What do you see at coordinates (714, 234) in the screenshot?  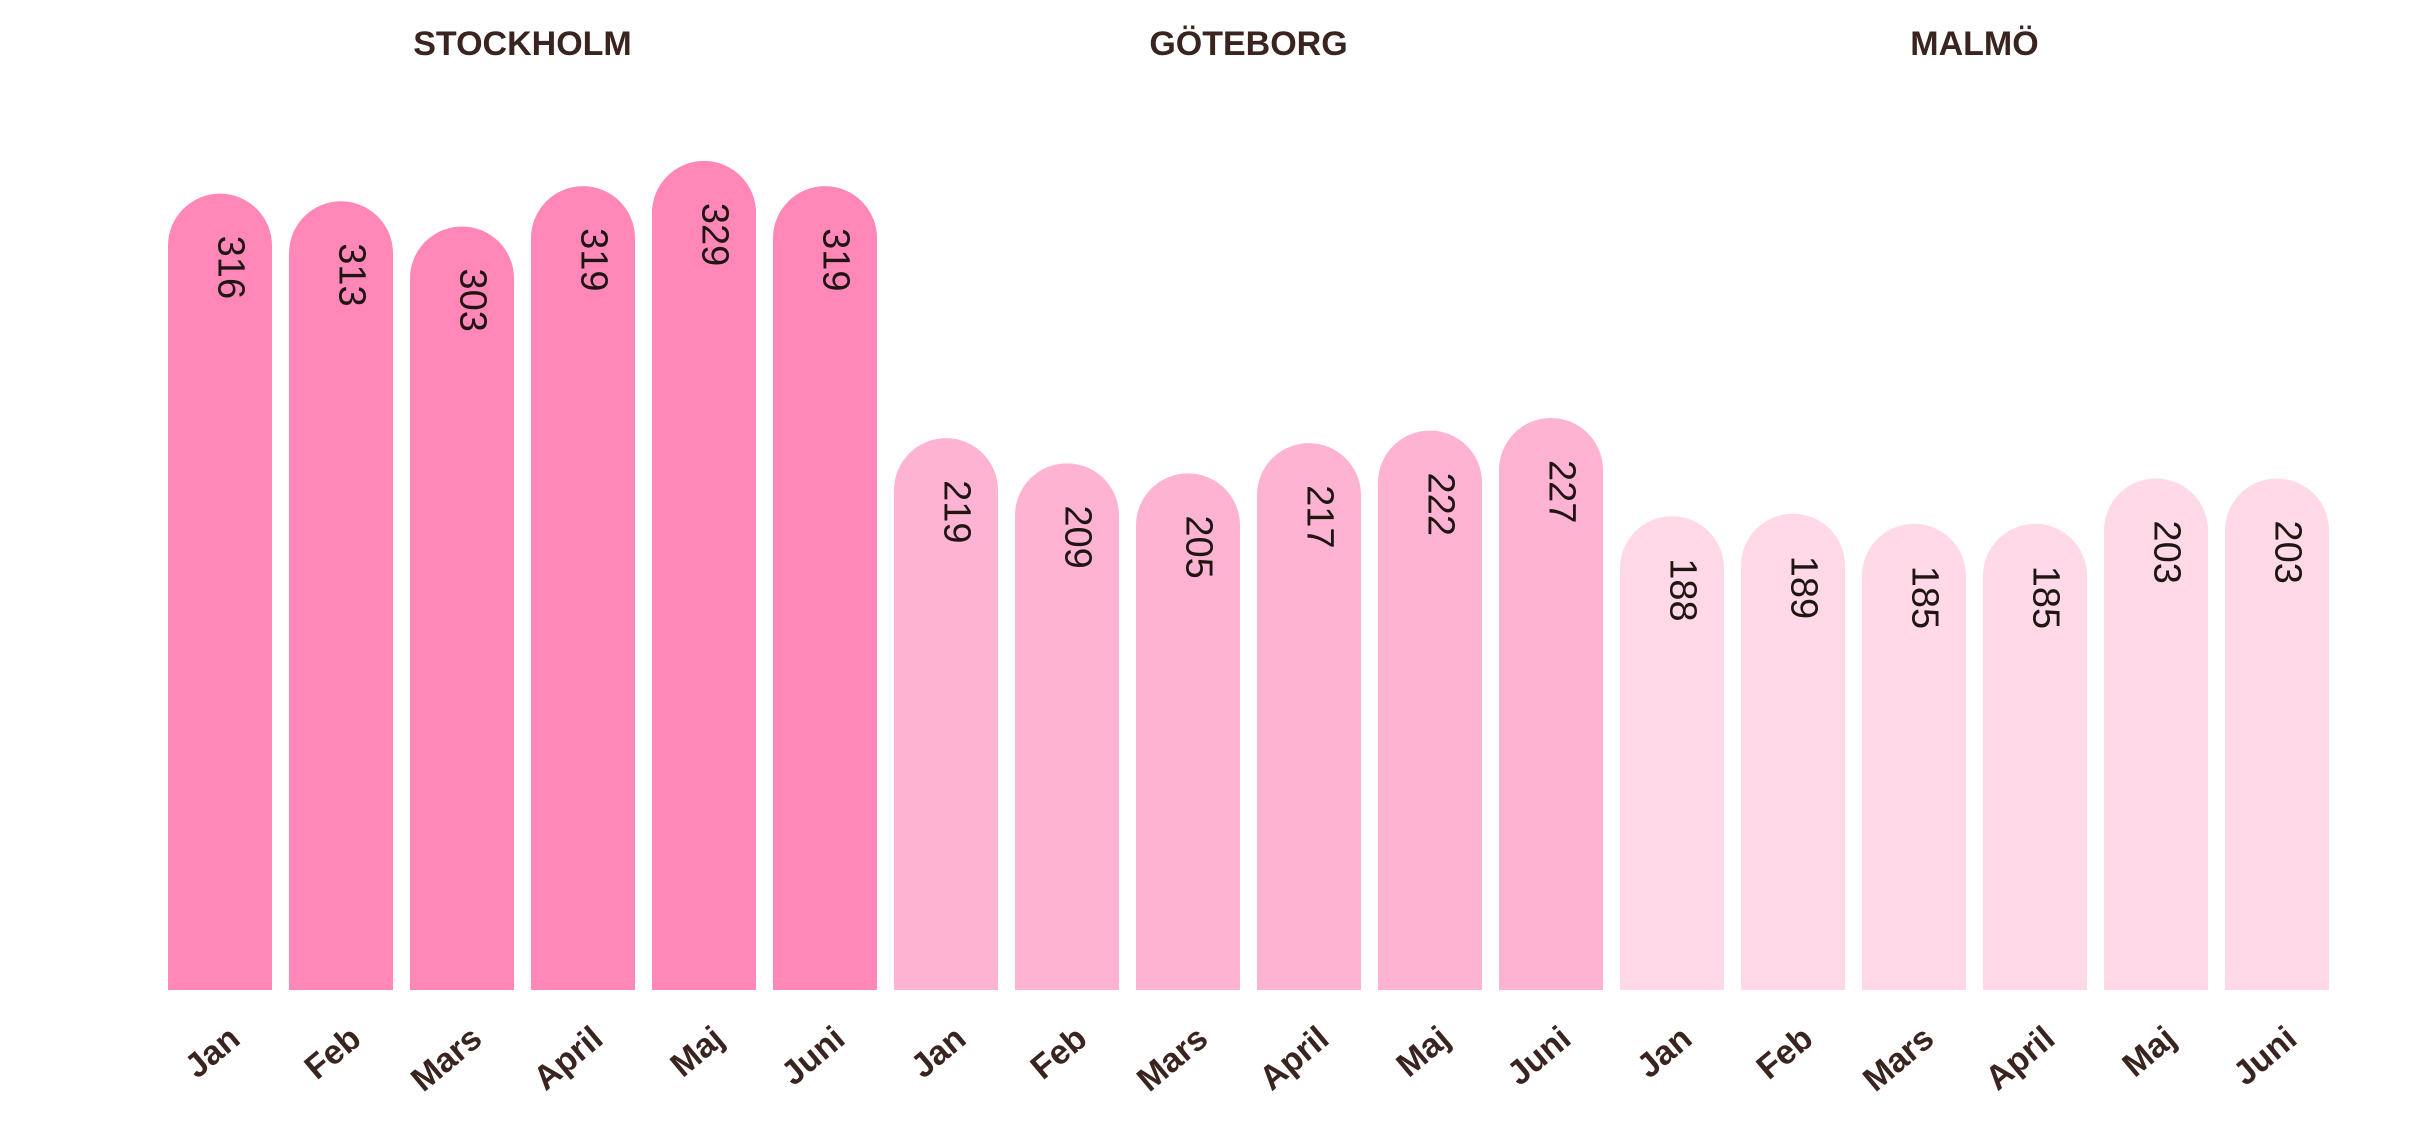 I see `bar-value-label: 329` at bounding box center [714, 234].